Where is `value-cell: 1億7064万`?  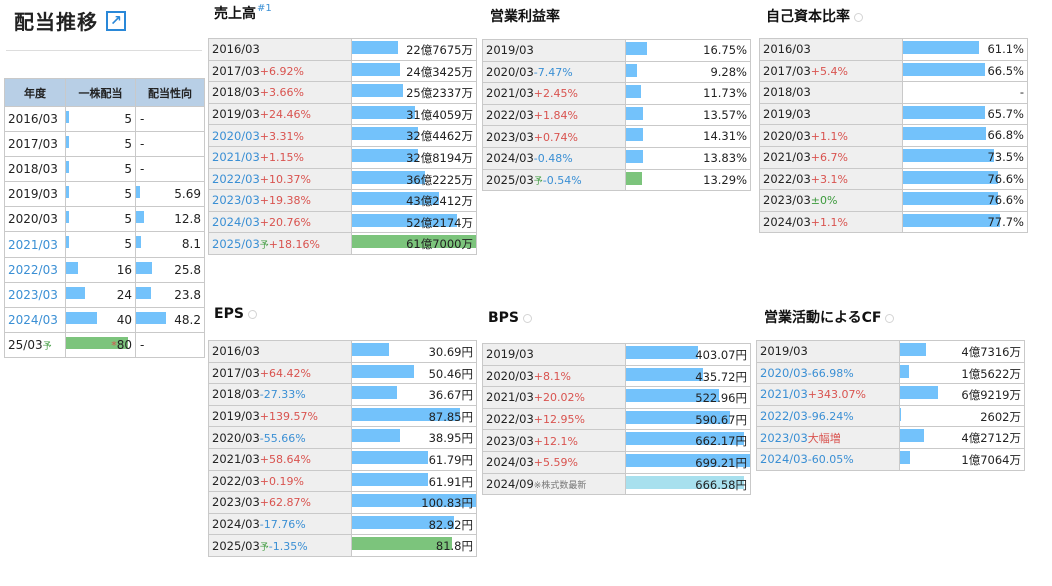 value-cell: 1億7064万 is located at coordinates (962, 459).